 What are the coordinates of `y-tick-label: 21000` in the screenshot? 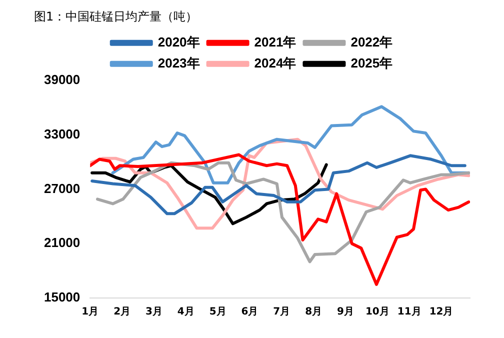 It's located at (62, 242).